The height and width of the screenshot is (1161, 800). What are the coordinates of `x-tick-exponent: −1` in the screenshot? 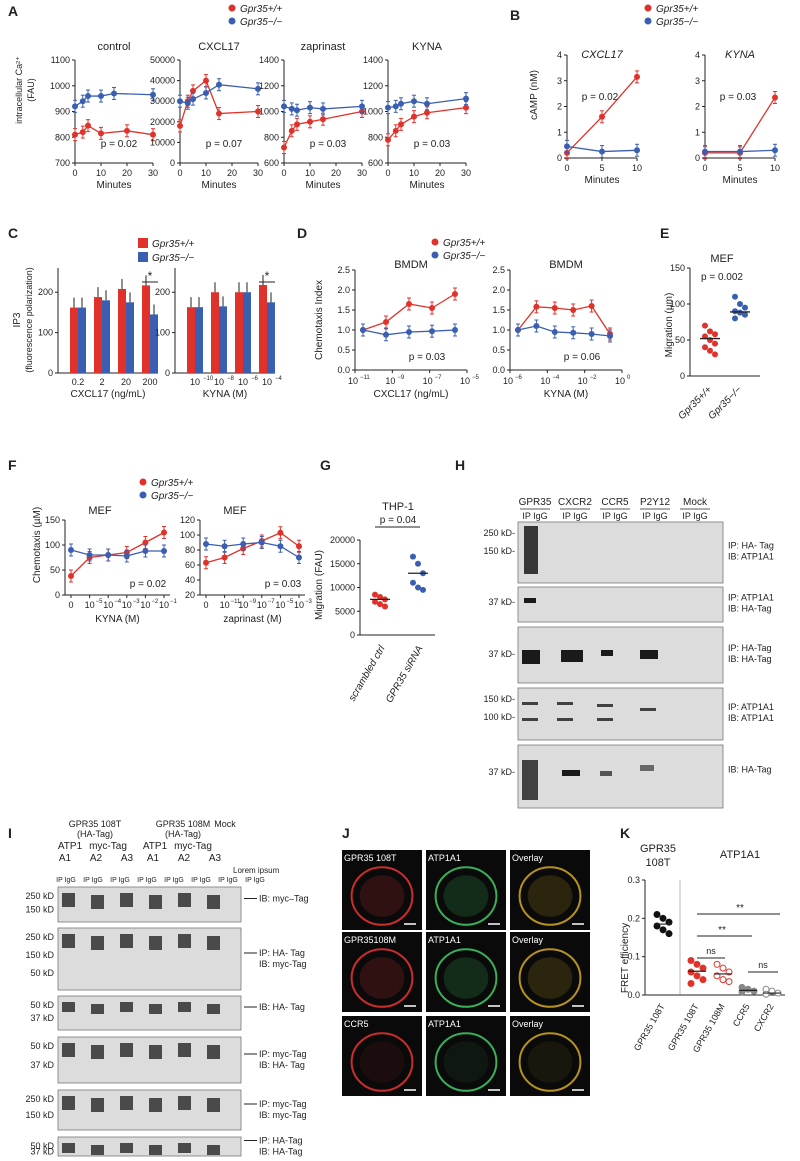 It's located at (174, 602).